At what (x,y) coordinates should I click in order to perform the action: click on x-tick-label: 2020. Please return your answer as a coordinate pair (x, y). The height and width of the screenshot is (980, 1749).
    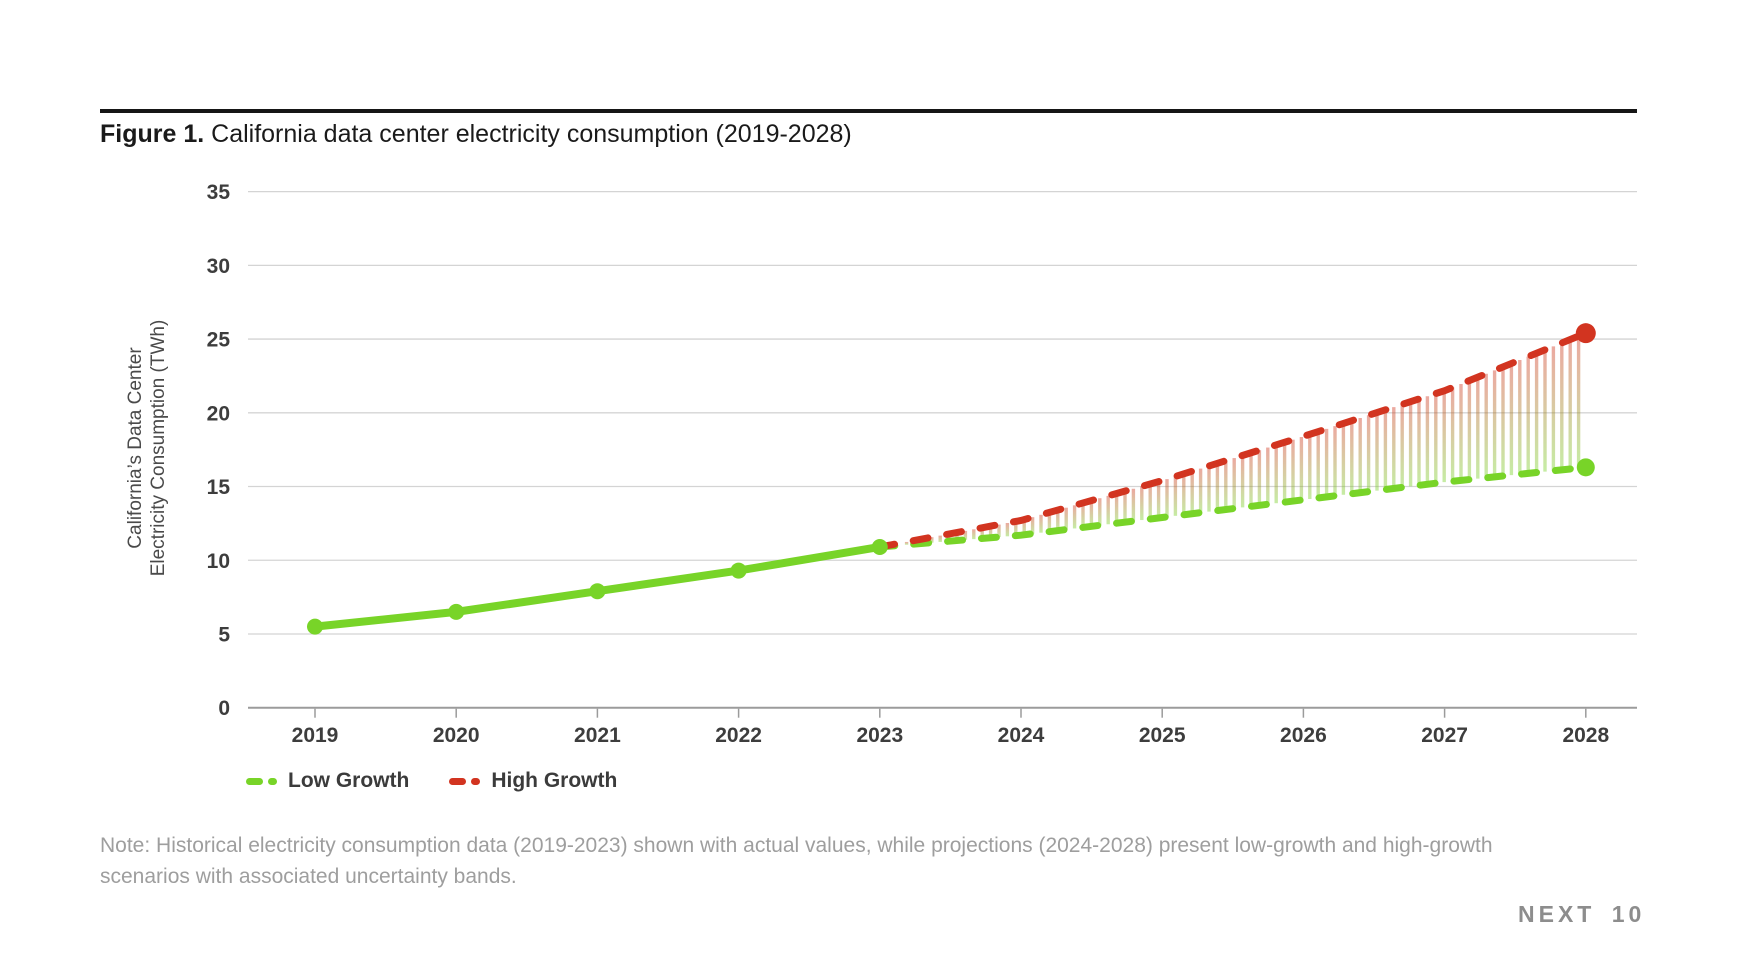
    Looking at the image, I should click on (456, 735).